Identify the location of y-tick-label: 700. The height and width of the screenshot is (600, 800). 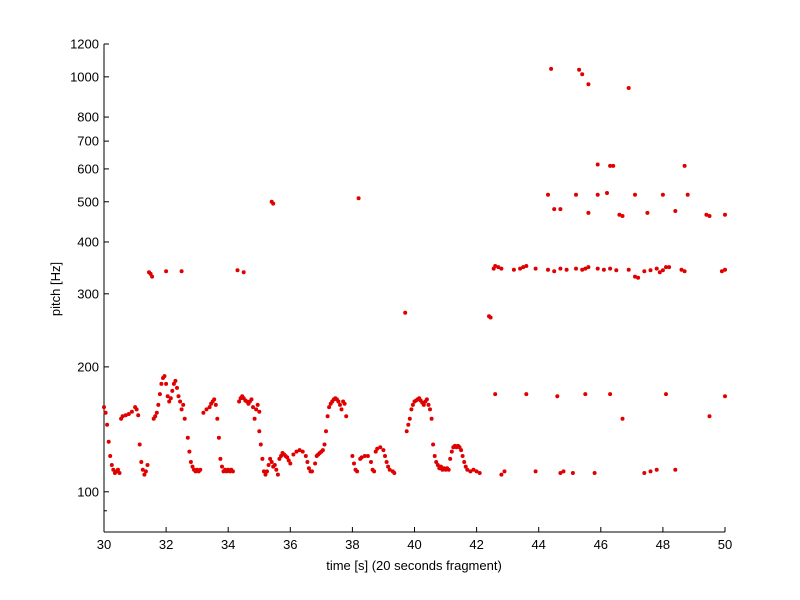
(88, 141).